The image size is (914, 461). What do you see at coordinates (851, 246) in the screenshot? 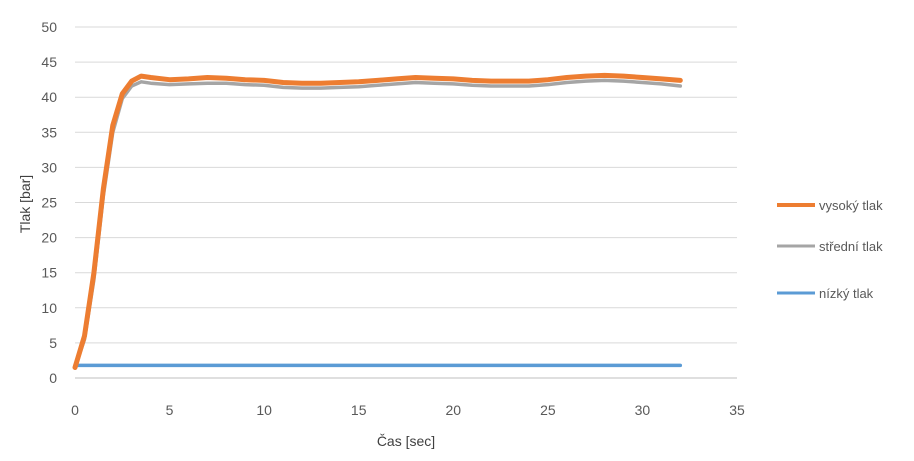
I see `legend-label-1: střední tlak` at bounding box center [851, 246].